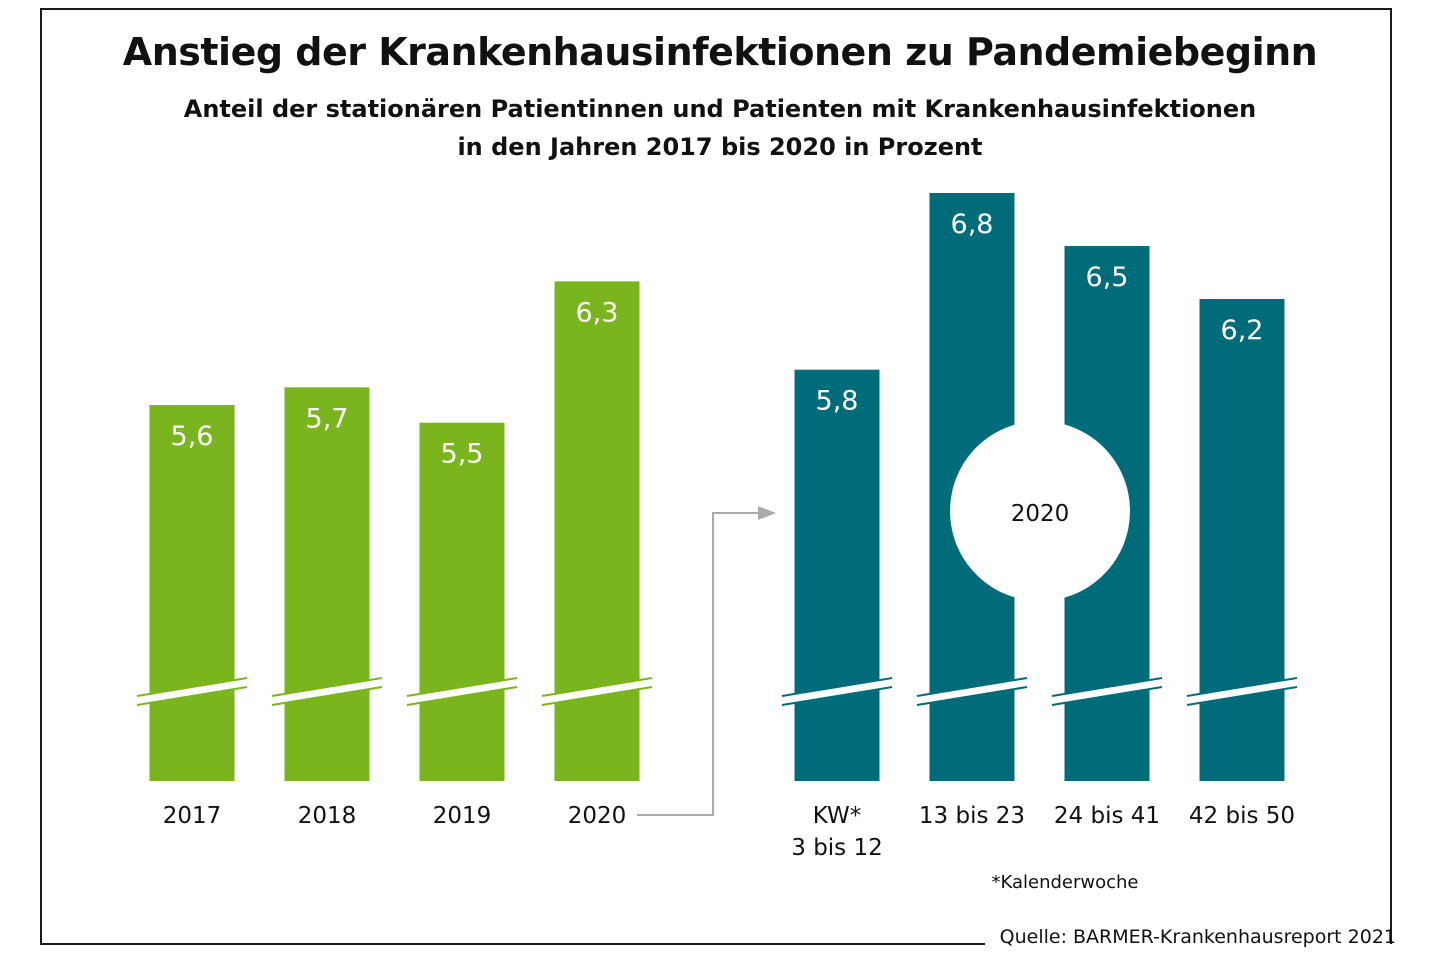 The height and width of the screenshot is (960, 1440). I want to click on bar-value-label: 6,2, so click(1242, 330).